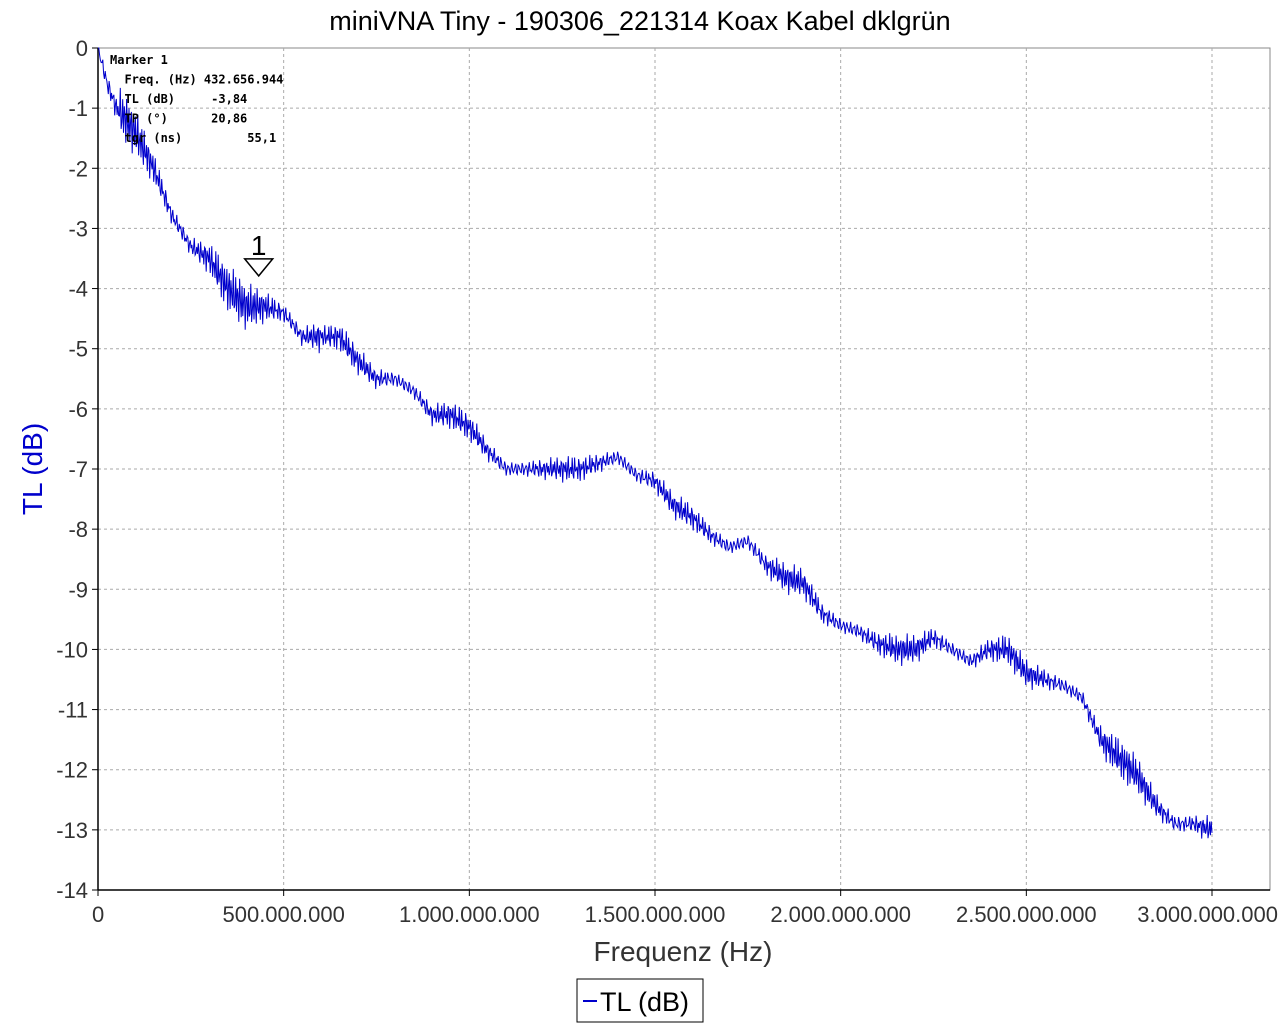  What do you see at coordinates (283, 914) in the screenshot?
I see `x-tick-label: 500.000.000` at bounding box center [283, 914].